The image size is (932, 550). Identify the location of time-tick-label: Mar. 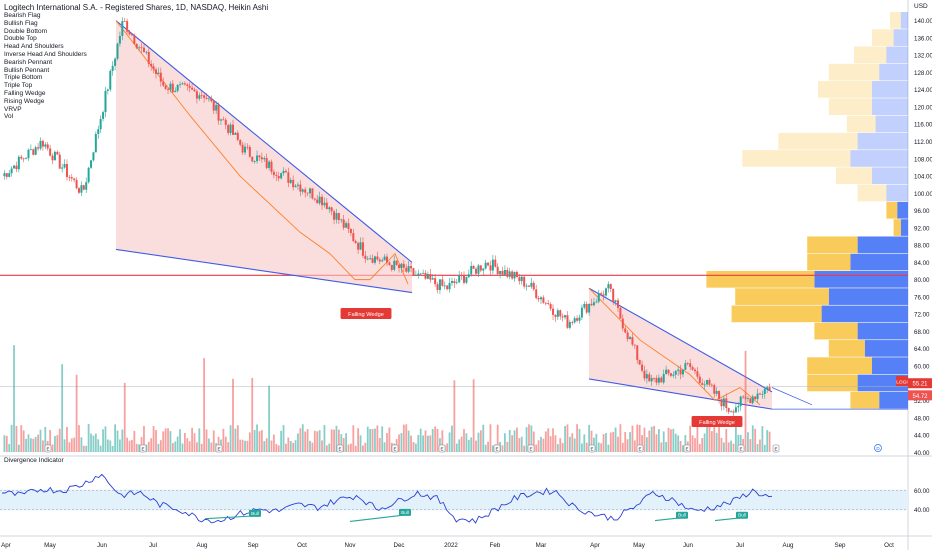
(541, 545).